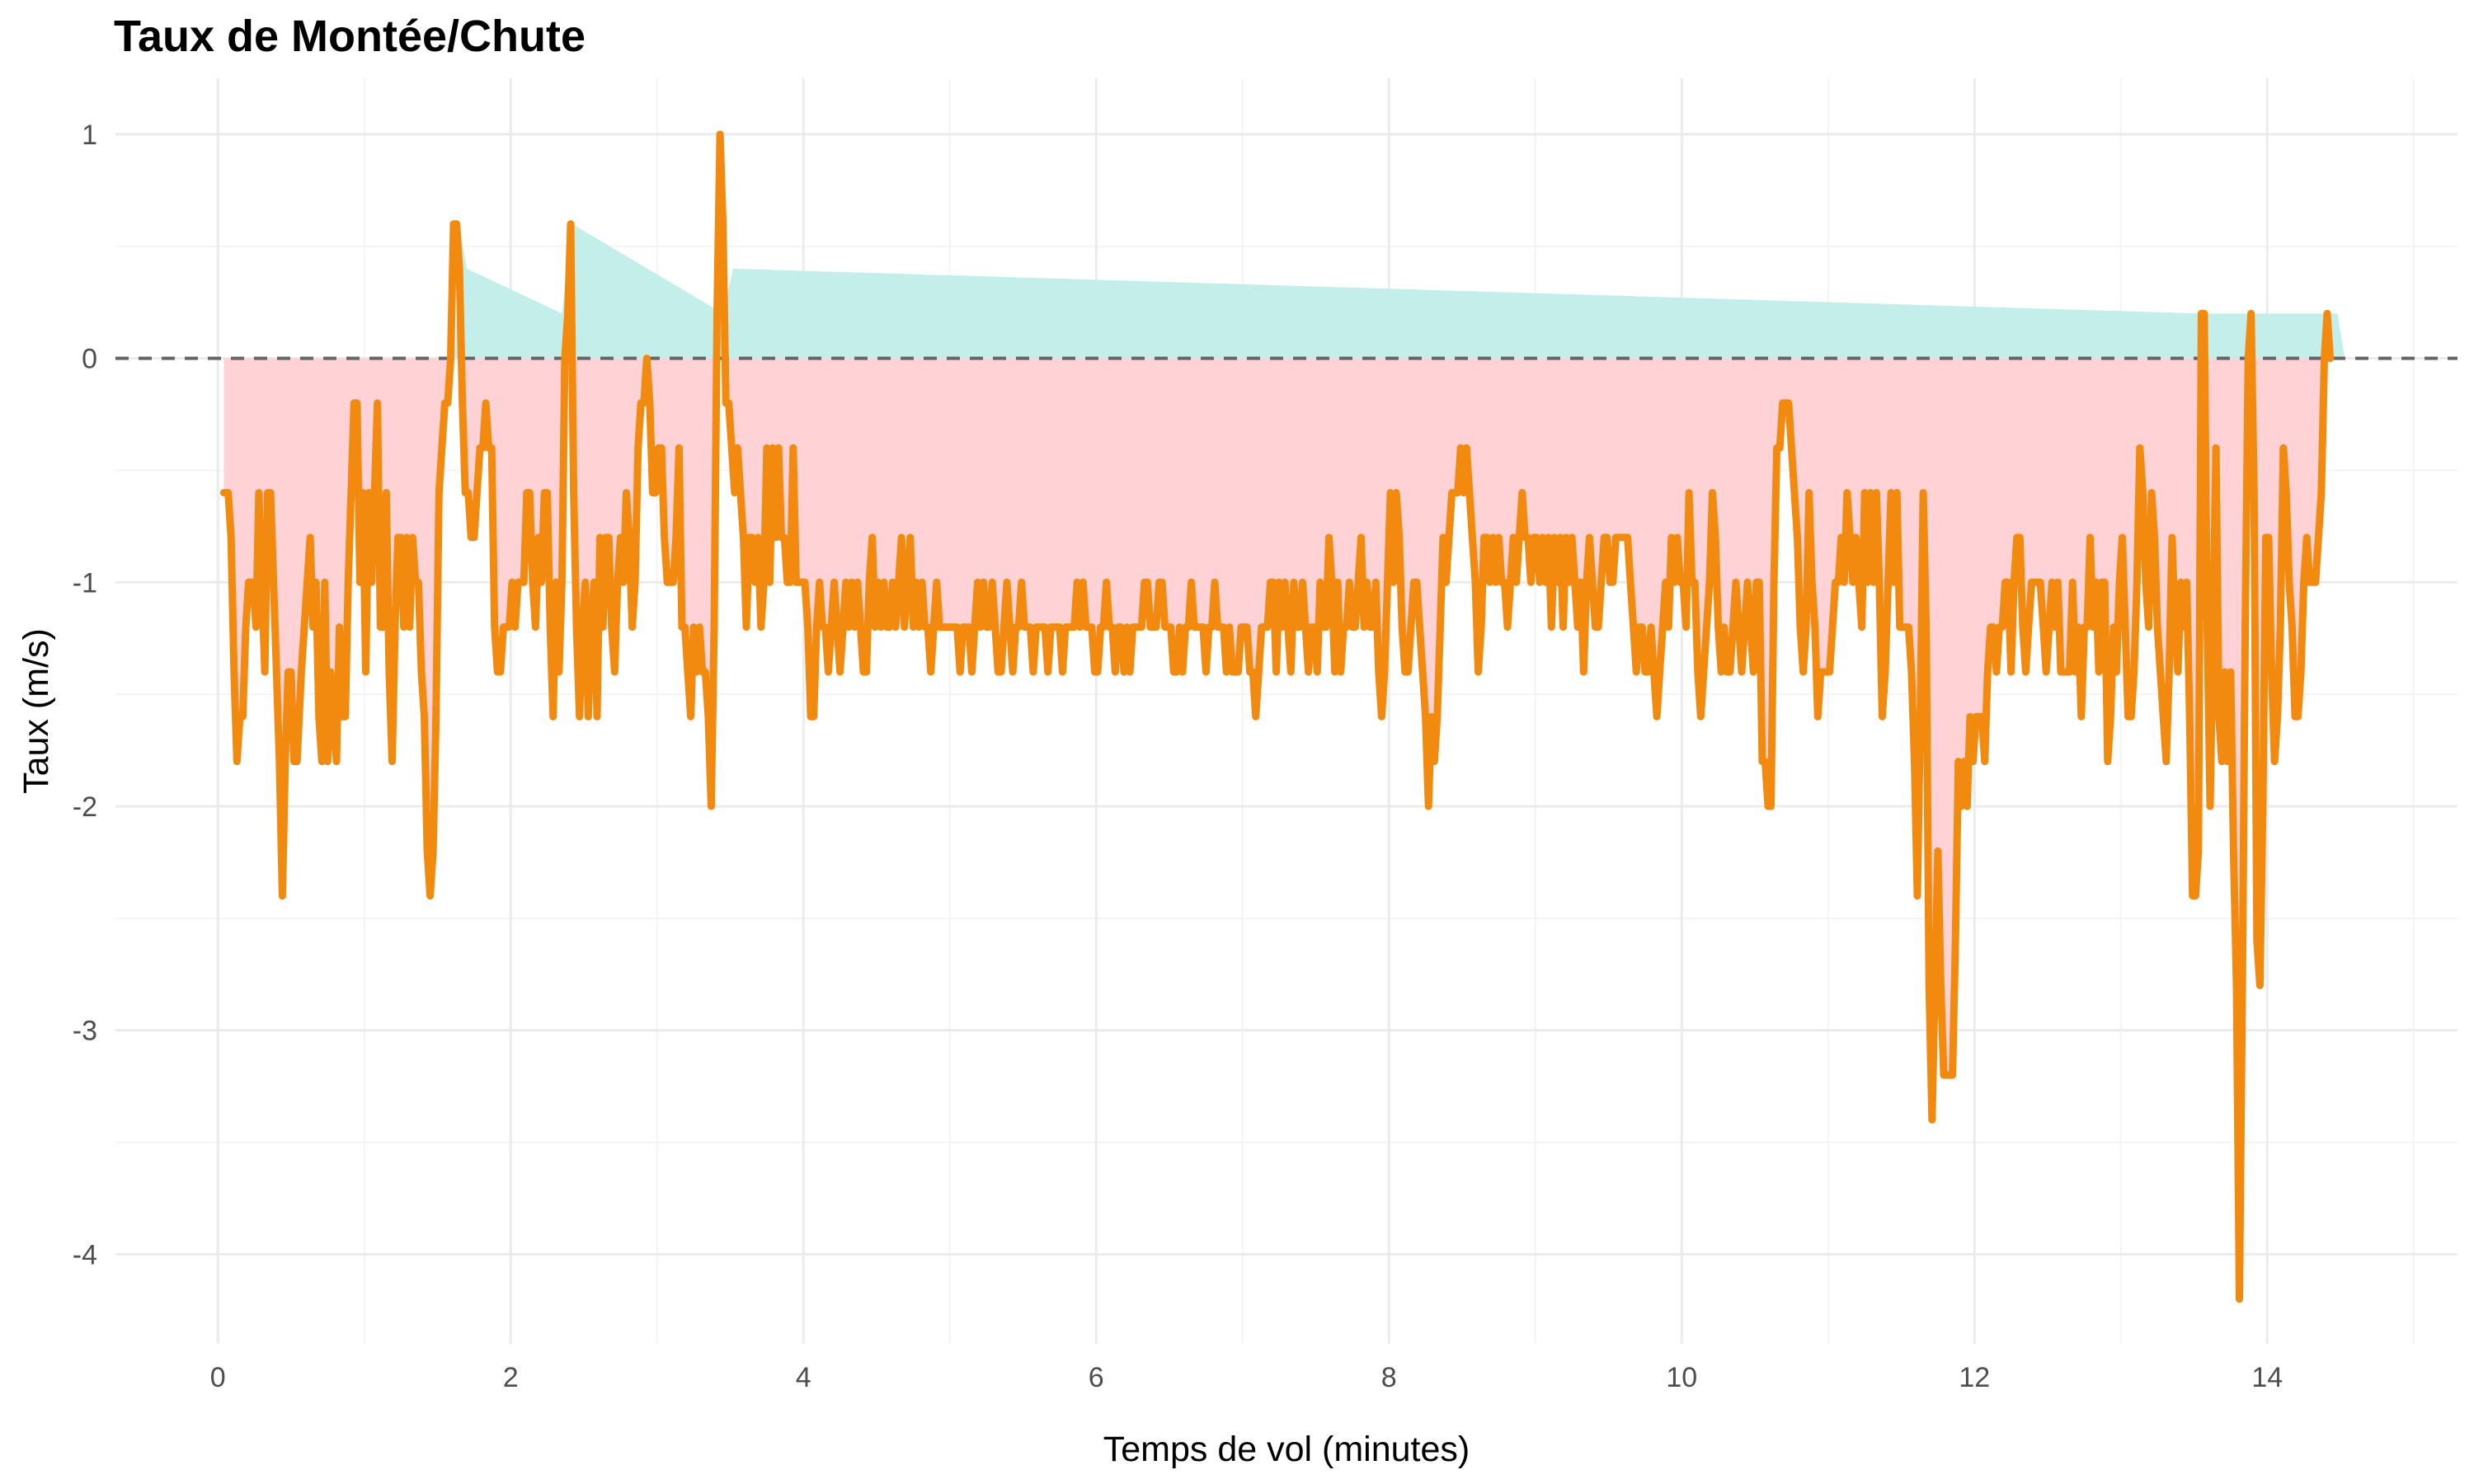  What do you see at coordinates (1246, 1377) in the screenshot?
I see `x-axis-tick-labels: 0 2 4 6 8 10 12 14` at bounding box center [1246, 1377].